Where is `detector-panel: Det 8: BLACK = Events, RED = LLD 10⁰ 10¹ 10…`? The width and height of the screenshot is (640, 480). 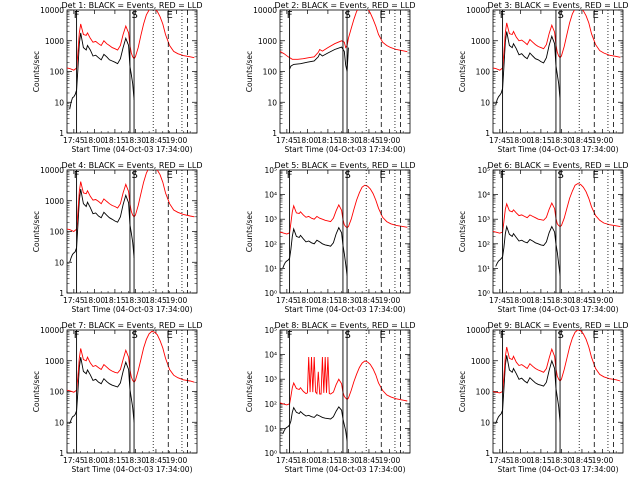 detector-panel: Det 8: BLACK = Events, RED = LLD 10⁰ 10¹ 10… is located at coordinates (330, 397).